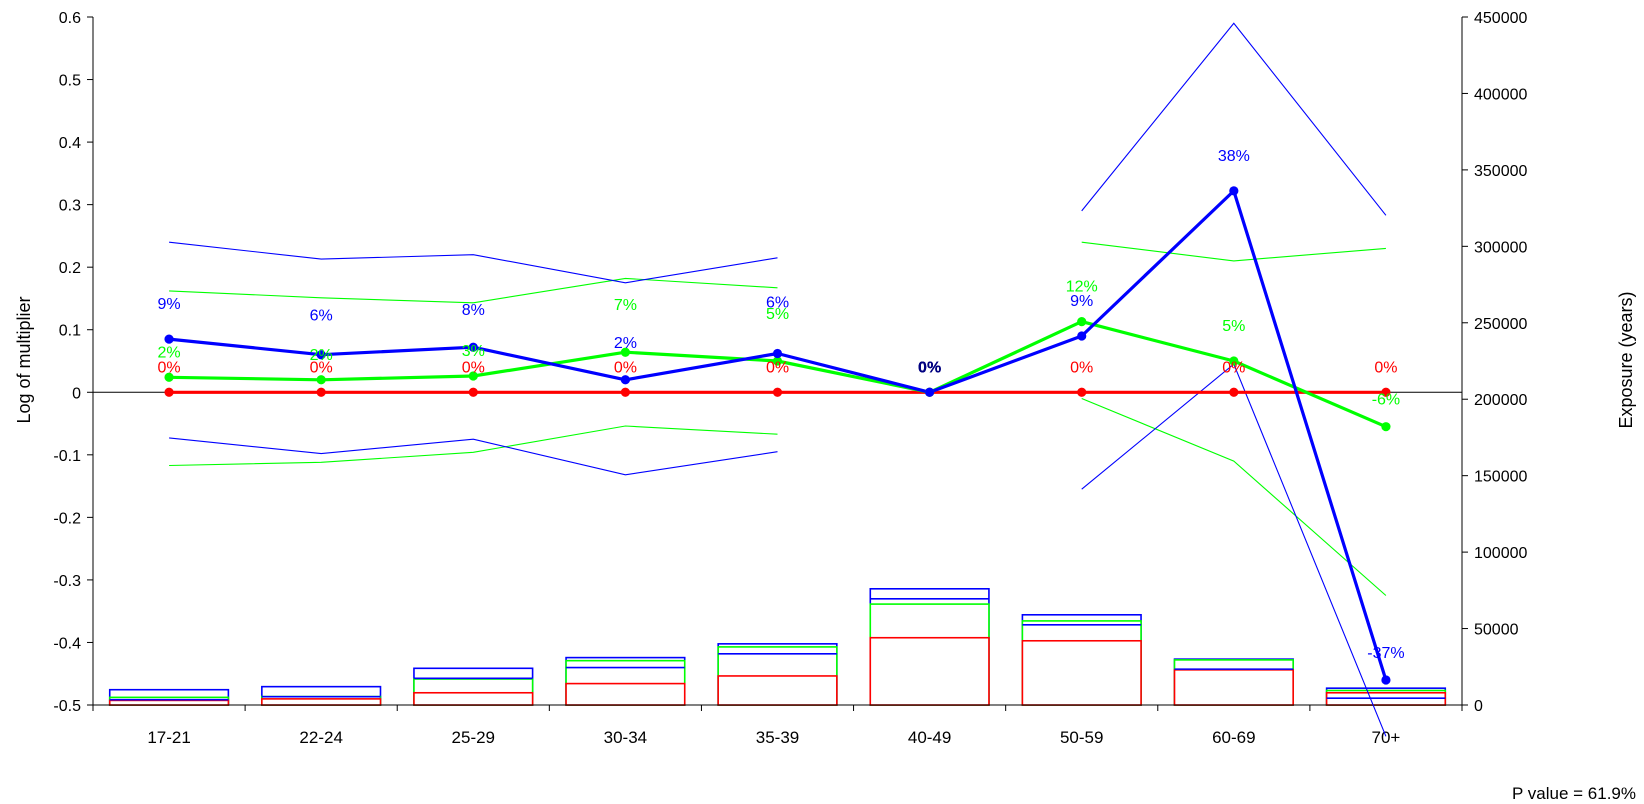  I want to click on data-label-1-22-24: 2%, so click(321, 355).